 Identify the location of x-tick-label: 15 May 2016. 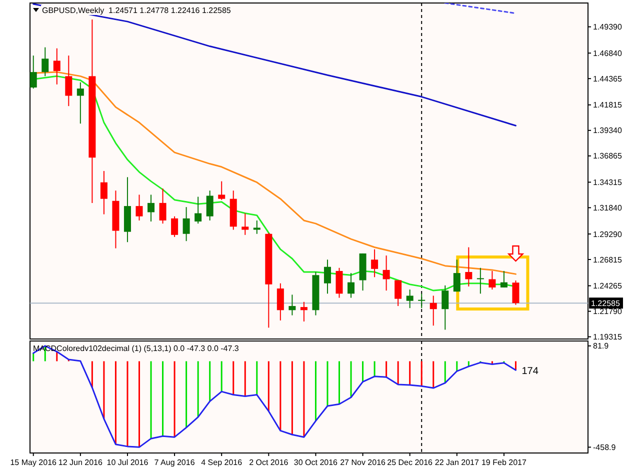
(34, 462).